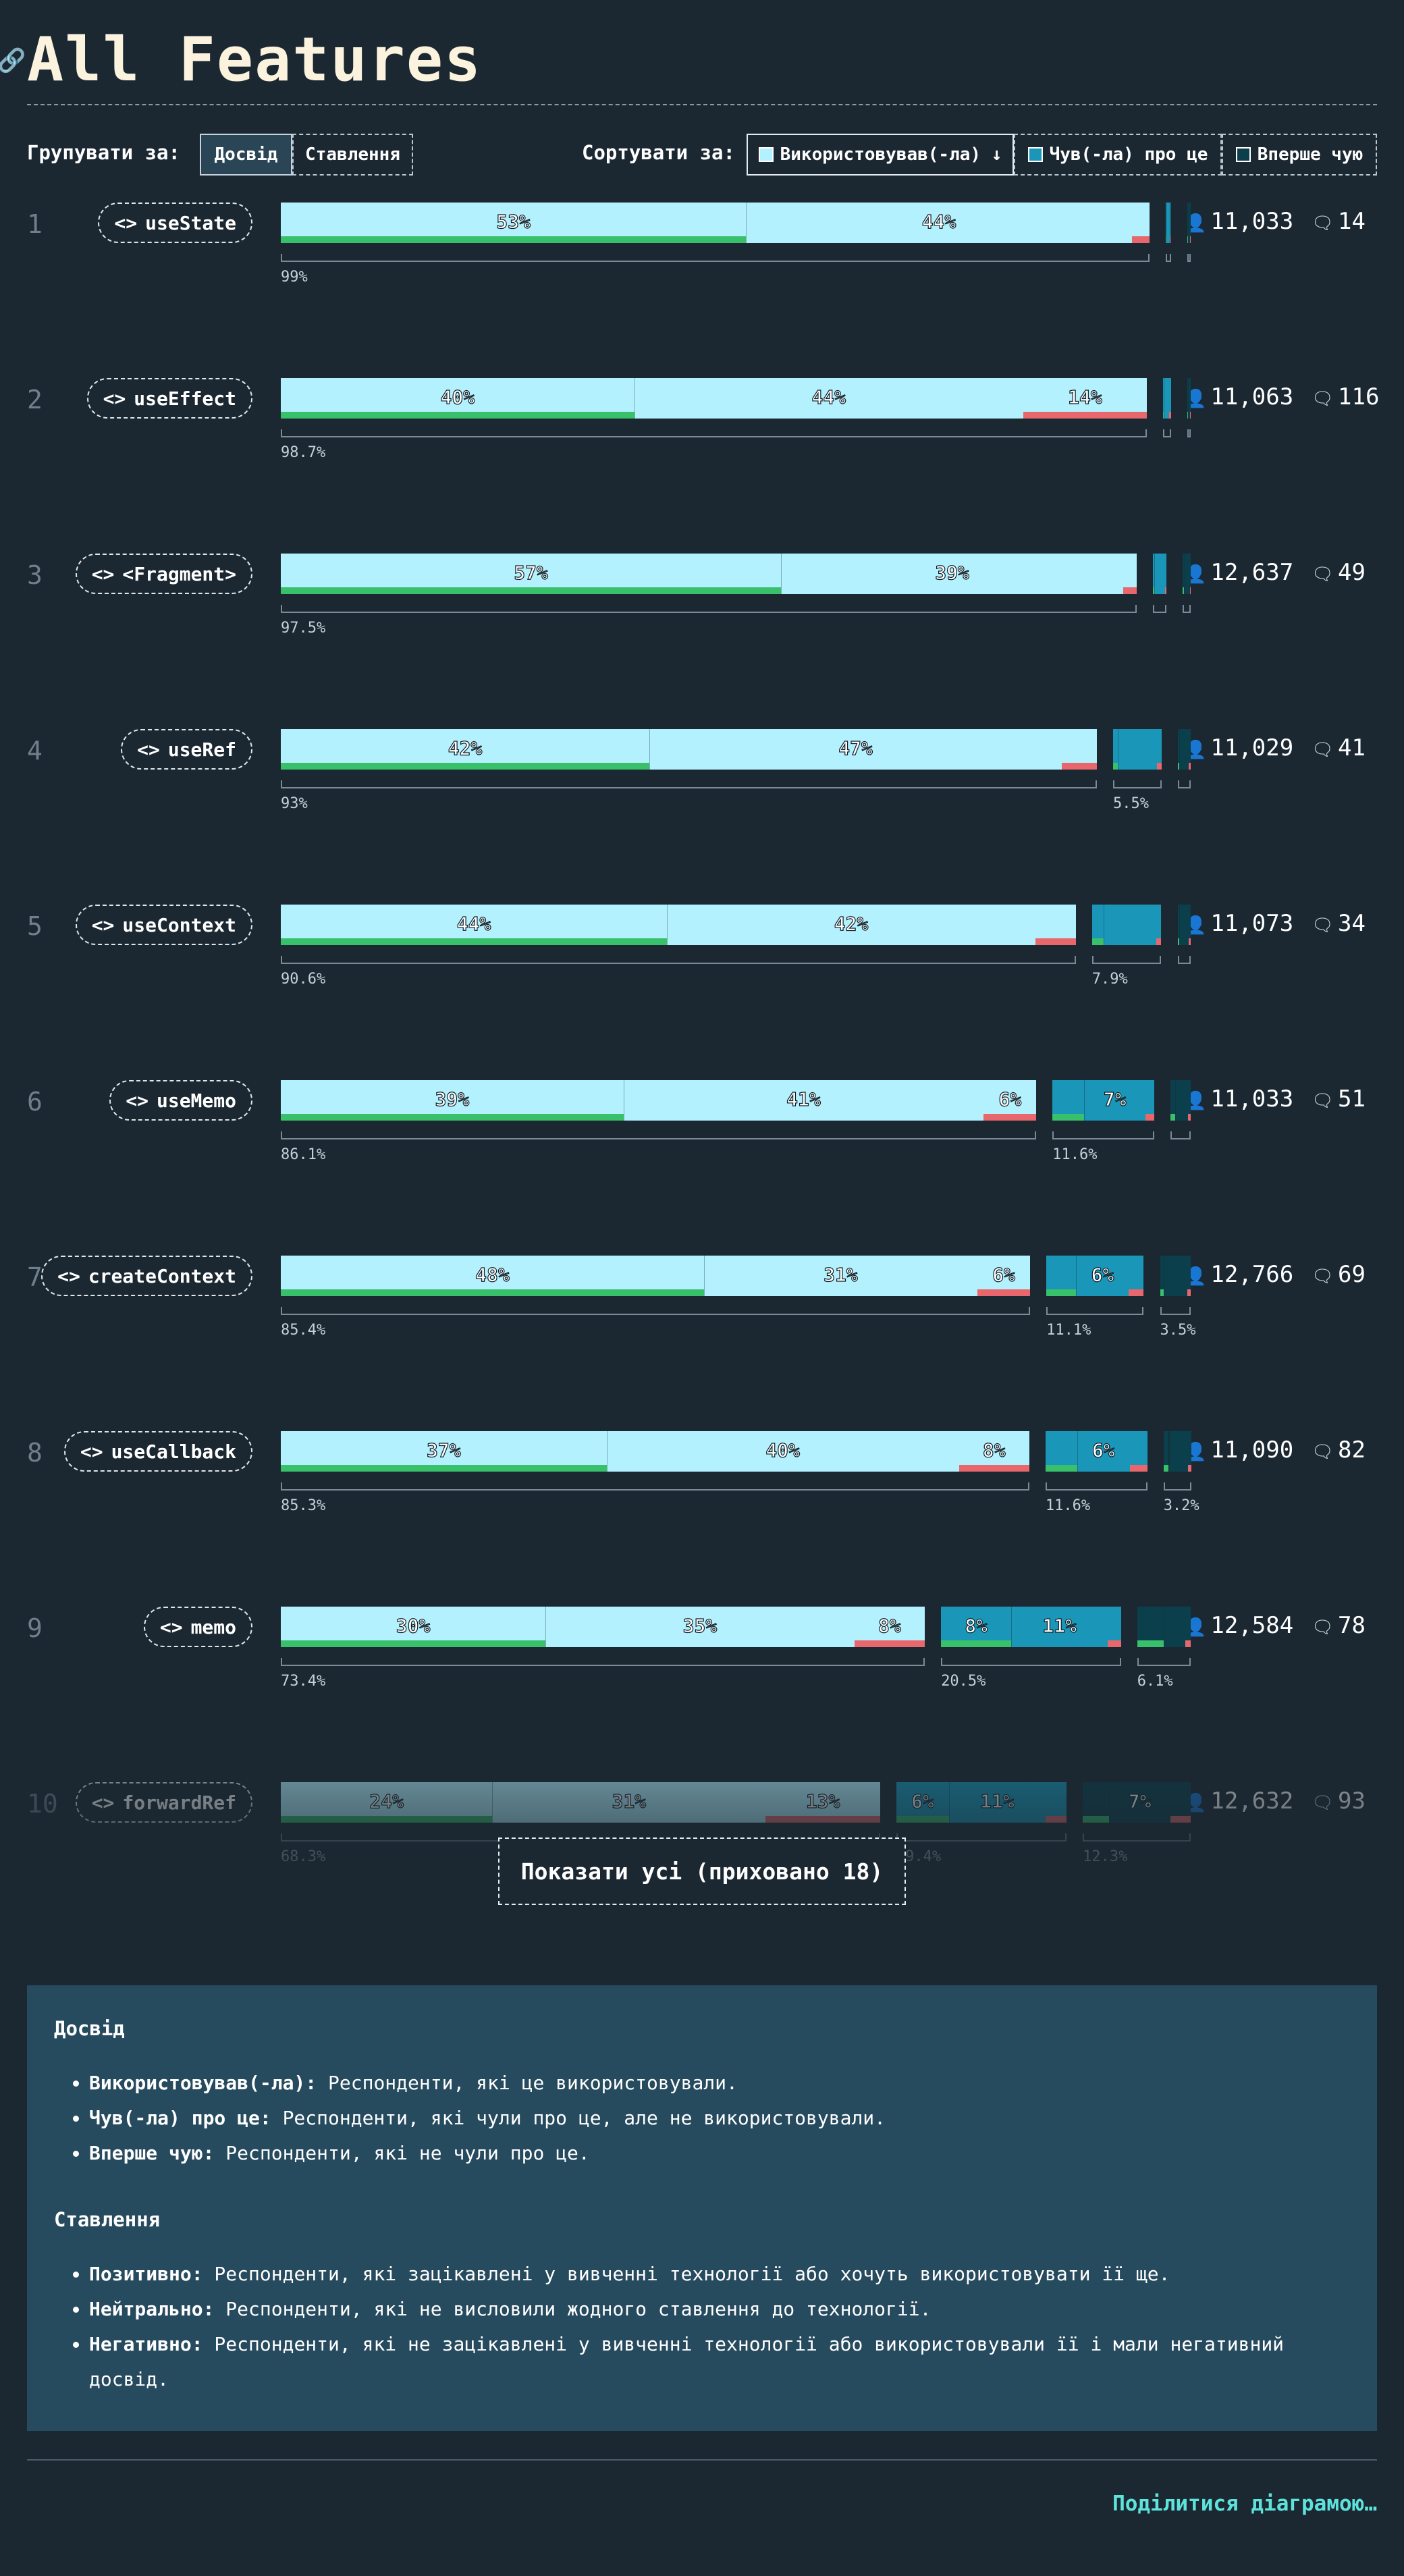  Describe the element at coordinates (702, 1871) in the screenshot. I see `show-all-button: Показати усі (приховано 18)` at that location.